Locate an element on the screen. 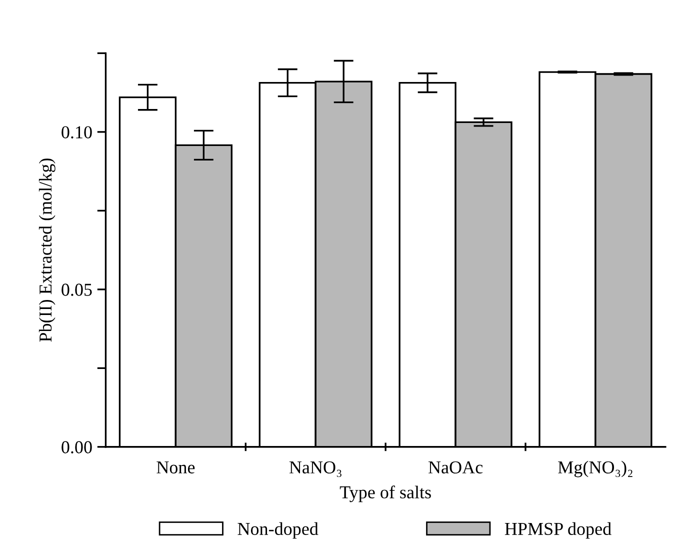 This screenshot has width=691, height=560. x-tick-label: NaNO₃ is located at coordinates (315, 469).